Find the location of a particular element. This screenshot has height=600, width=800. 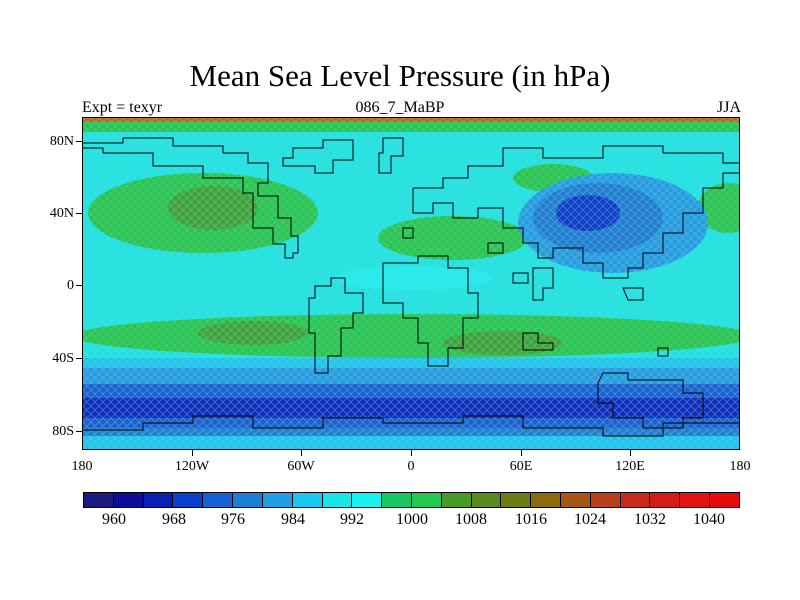

lon-label-60w: 60W is located at coordinates (301, 466).